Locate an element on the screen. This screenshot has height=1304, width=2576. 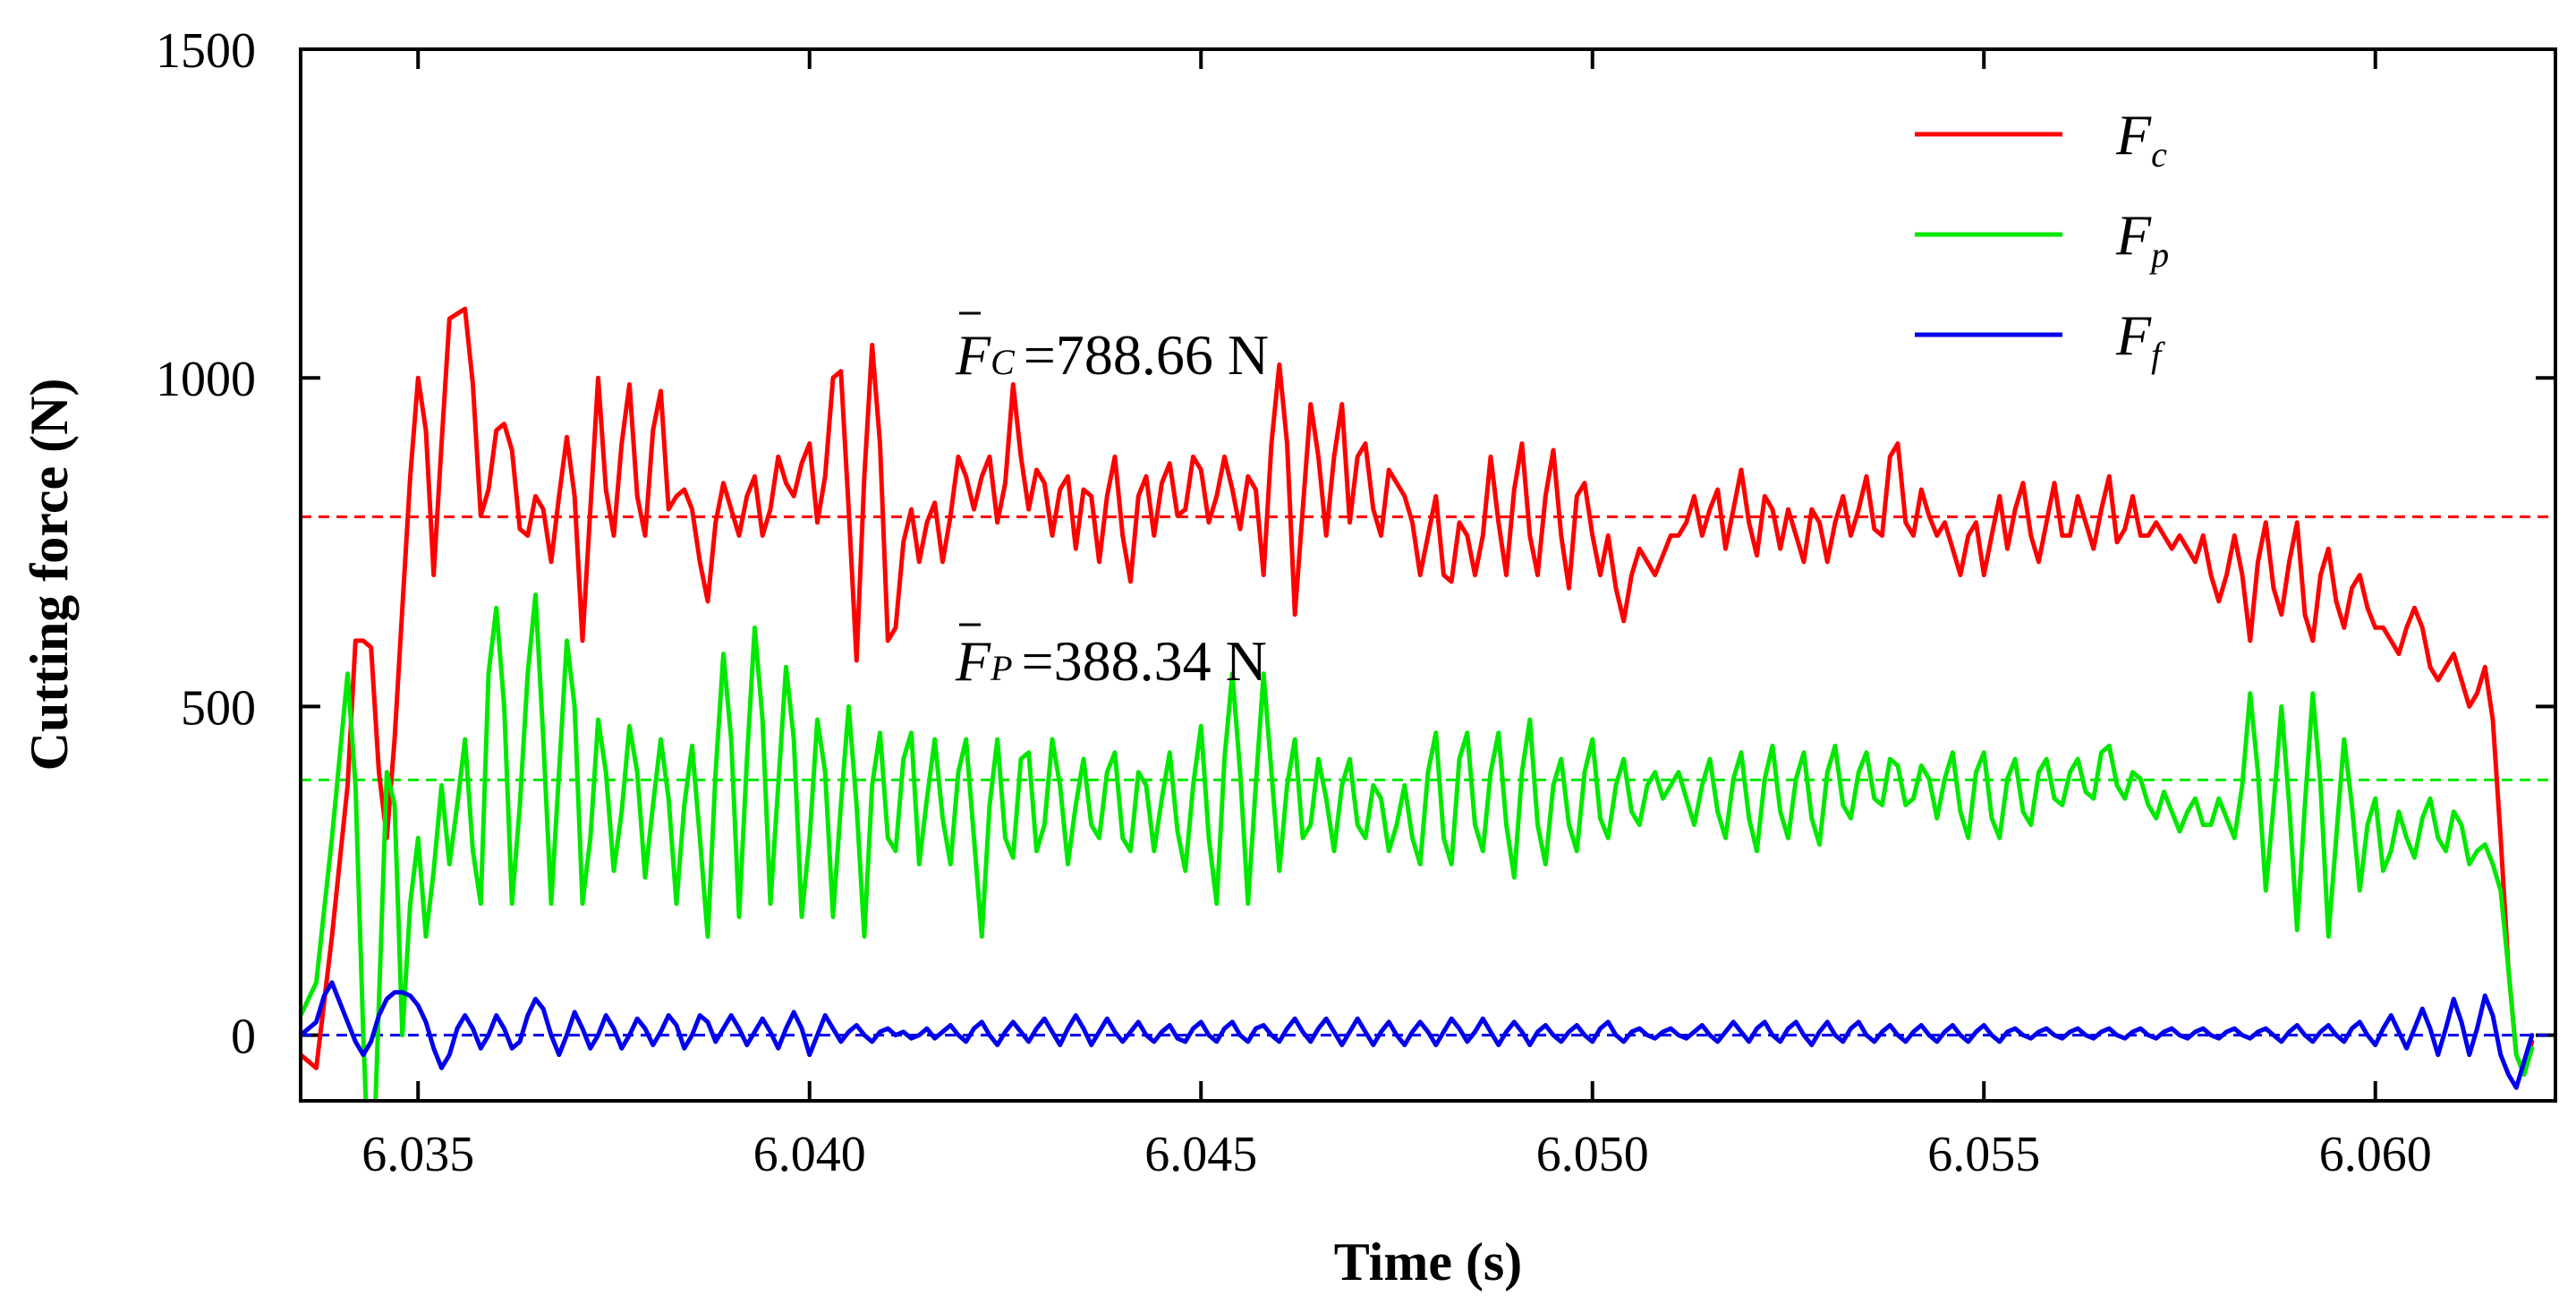
x-tick-label: 6.040 is located at coordinates (809, 1154).